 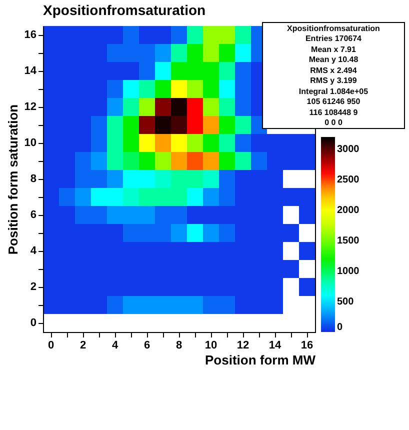 I want to click on x-tick-label: 2, so click(x=83, y=346).